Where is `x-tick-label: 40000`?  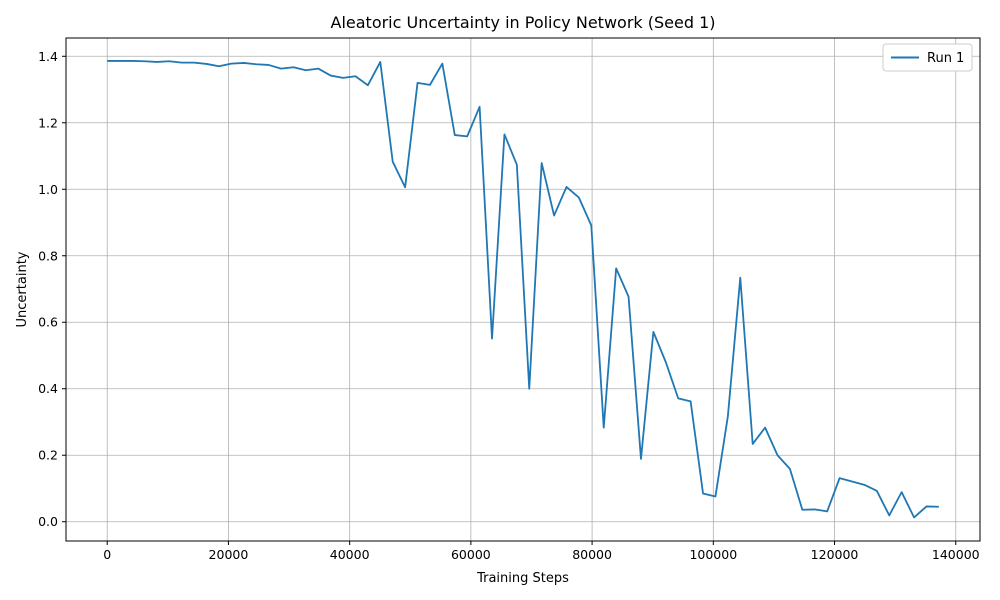
x-tick-label: 40000 is located at coordinates (350, 554).